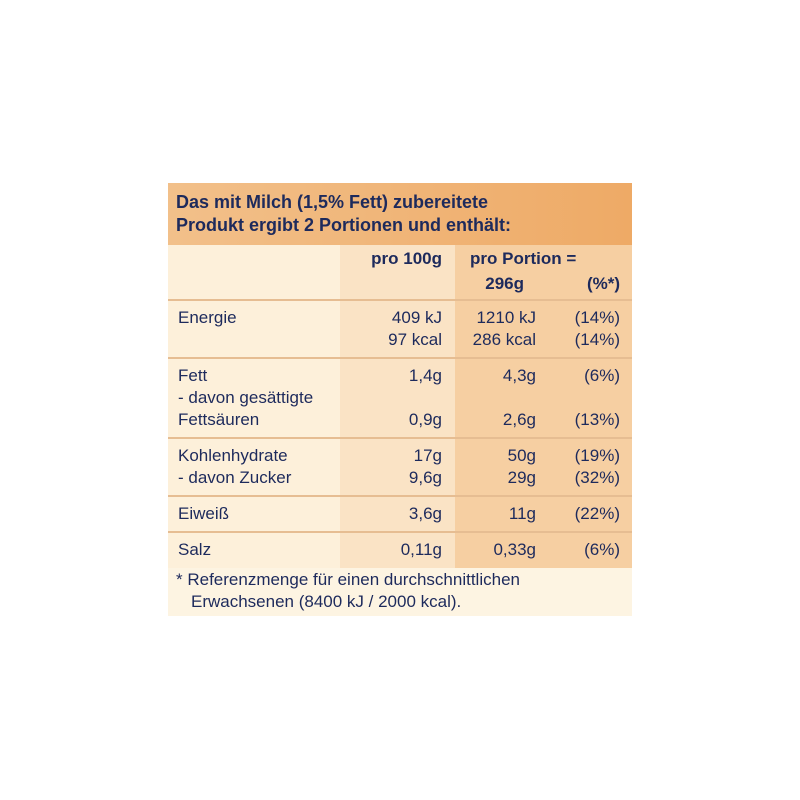 This screenshot has height=800, width=800. Describe the element at coordinates (514, 549) in the screenshot. I see `cell-portion: 0,33g` at that location.